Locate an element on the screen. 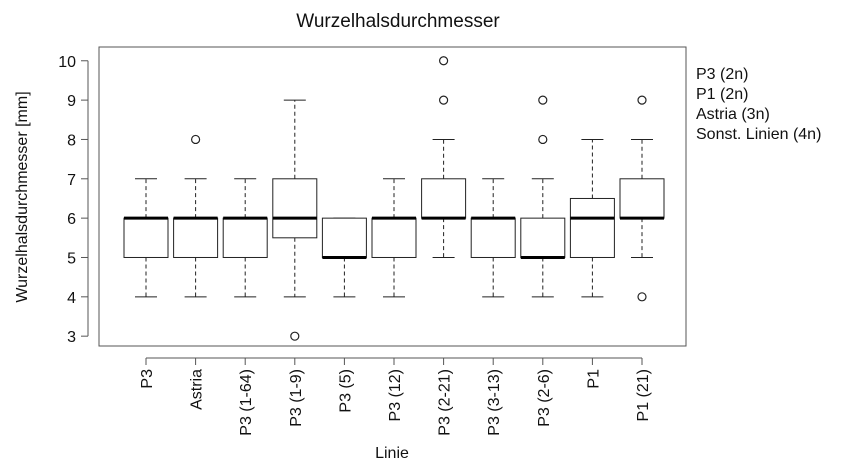 This screenshot has height=464, width=849. legend-entry-0: P3 (2n) is located at coordinates (722, 74).